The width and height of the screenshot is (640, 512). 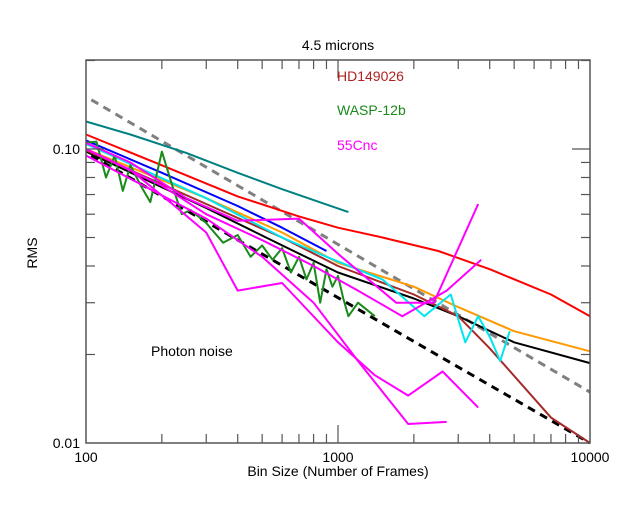 What do you see at coordinates (338, 45) in the screenshot?
I see `chart-title: 4.5 microns` at bounding box center [338, 45].